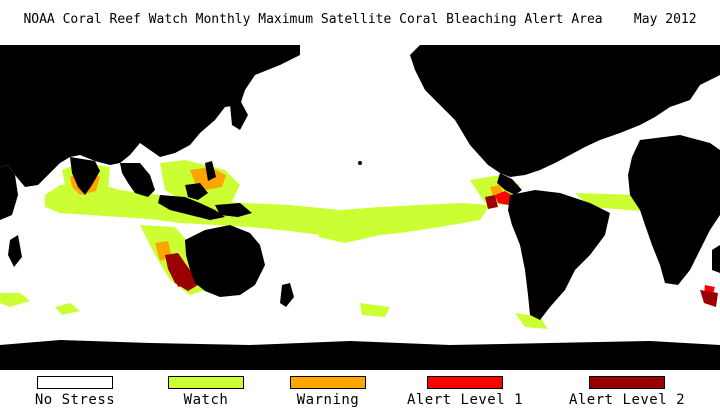  I want to click on legend-item-no-stress: No Stress, so click(75, 392).